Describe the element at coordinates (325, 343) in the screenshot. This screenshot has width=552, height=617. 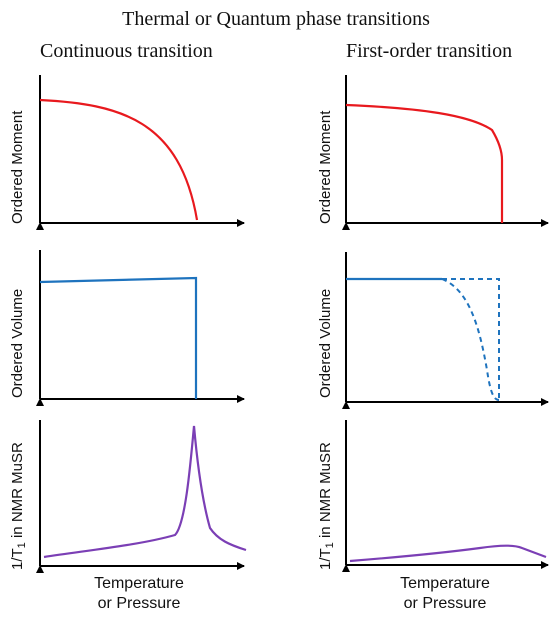
I see `right-volume-ylabel: Ordered Volume` at that location.